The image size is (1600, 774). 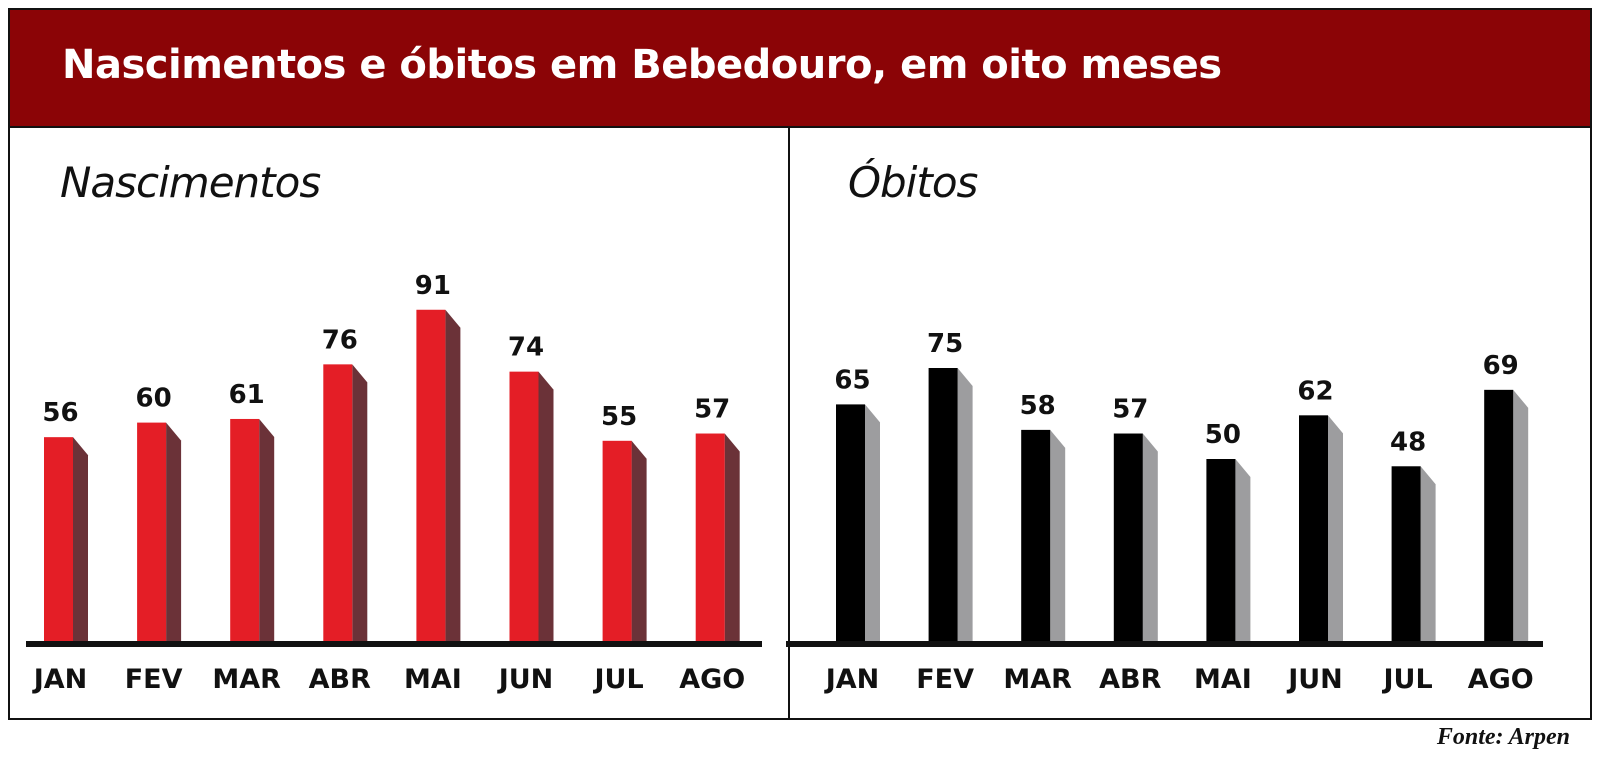 What do you see at coordinates (1243, 550) in the screenshot?
I see `deaths-bar-side-mai` at bounding box center [1243, 550].